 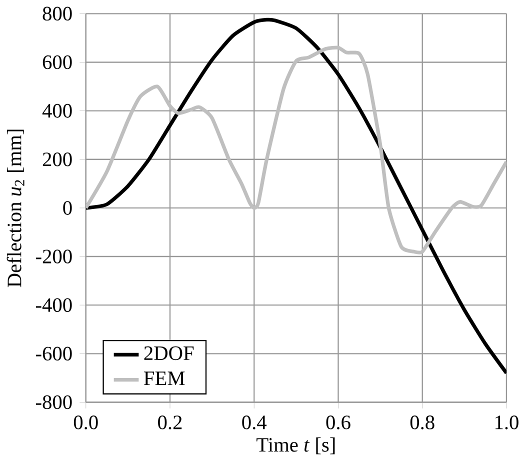 I want to click on y-tick-label: -800, so click(x=54, y=402).